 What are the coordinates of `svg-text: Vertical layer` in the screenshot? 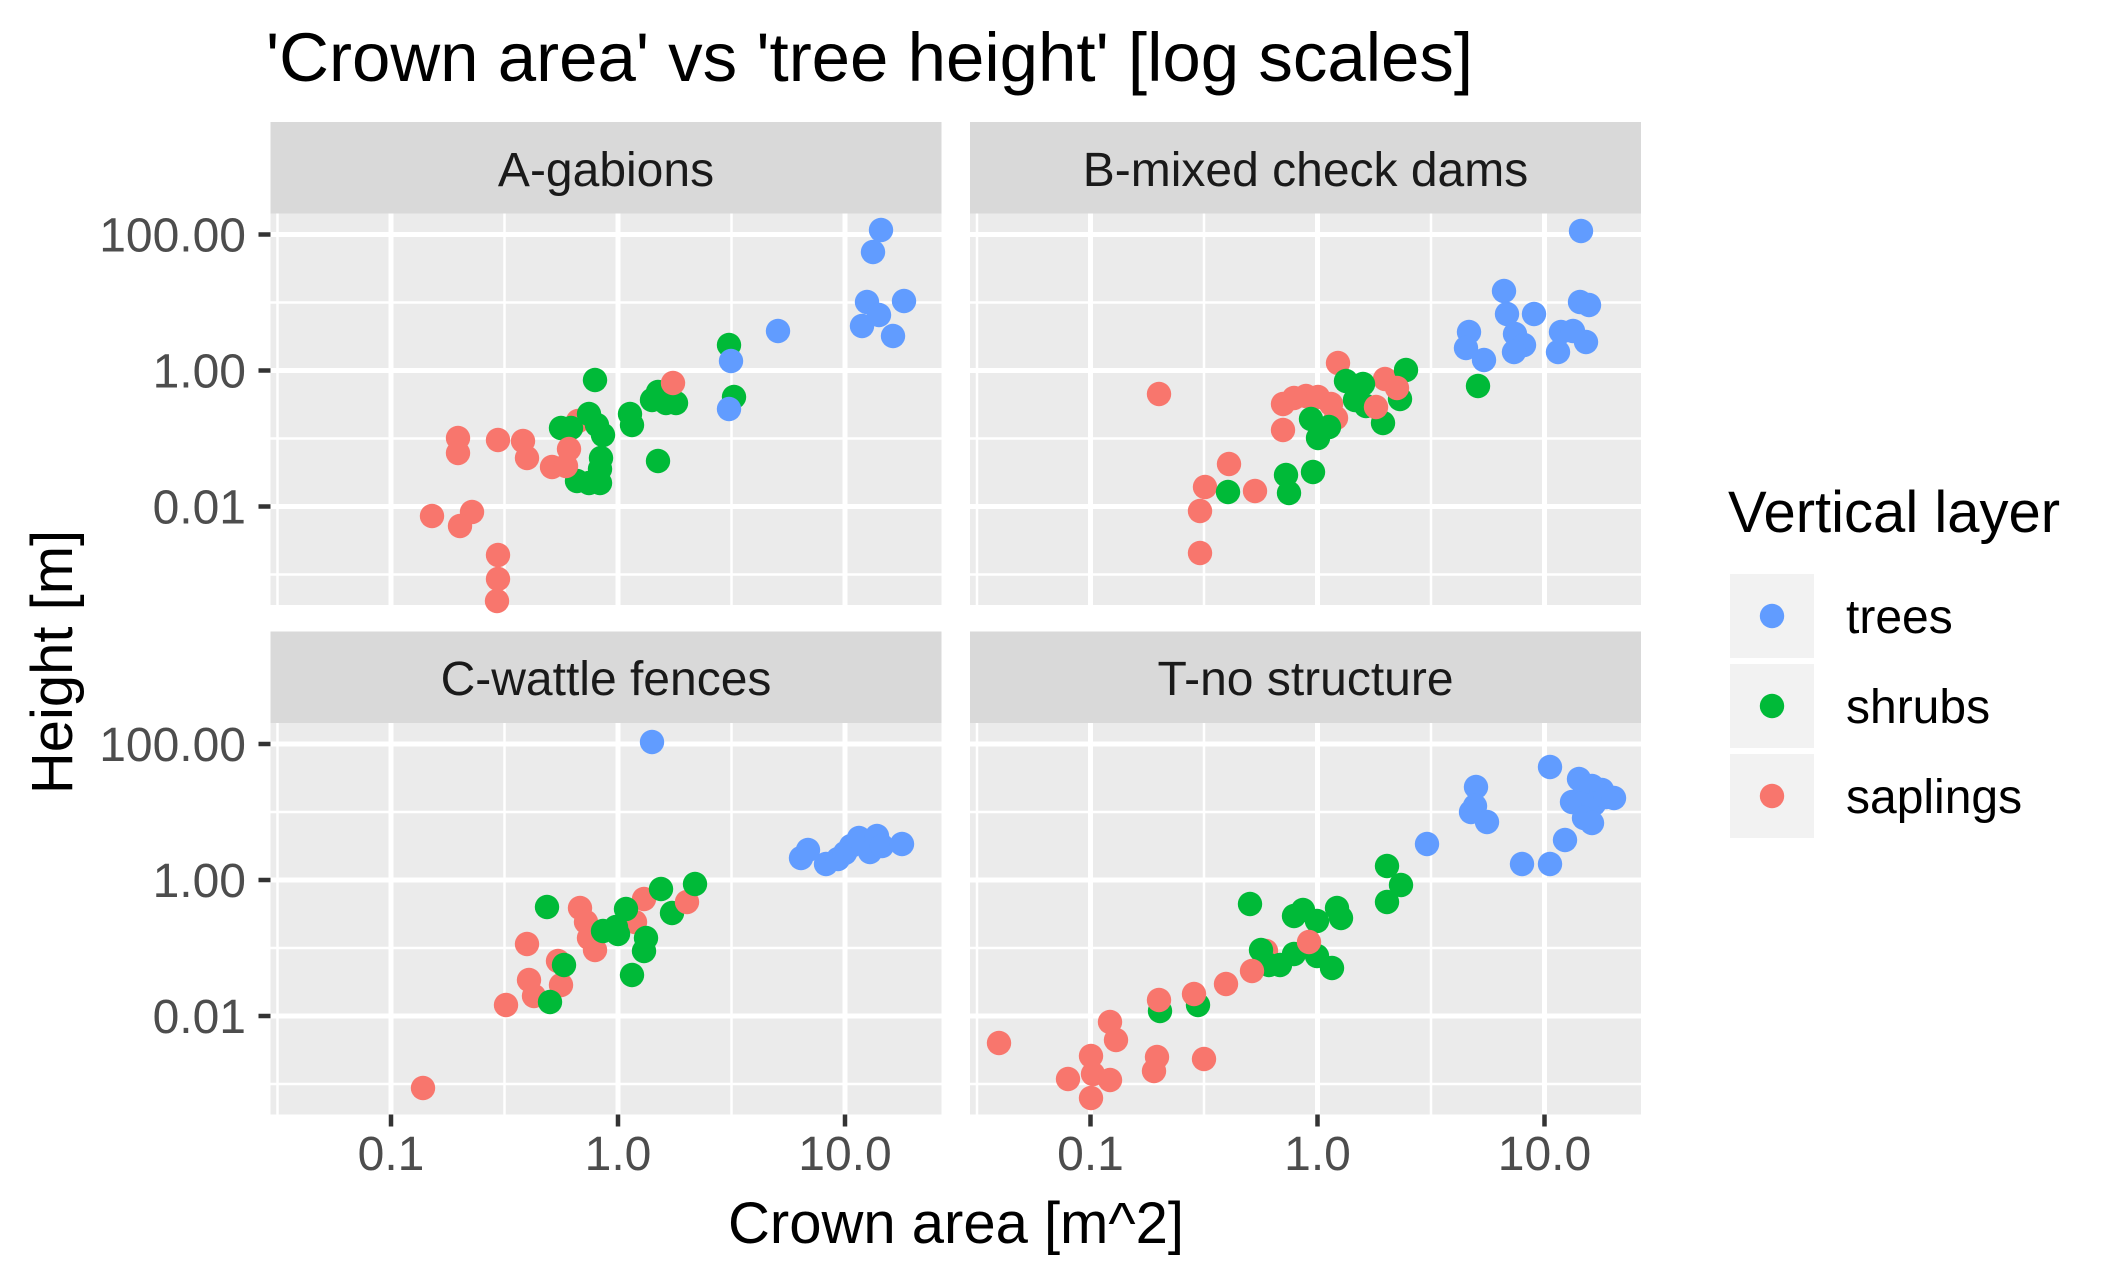 It's located at (1894, 512).